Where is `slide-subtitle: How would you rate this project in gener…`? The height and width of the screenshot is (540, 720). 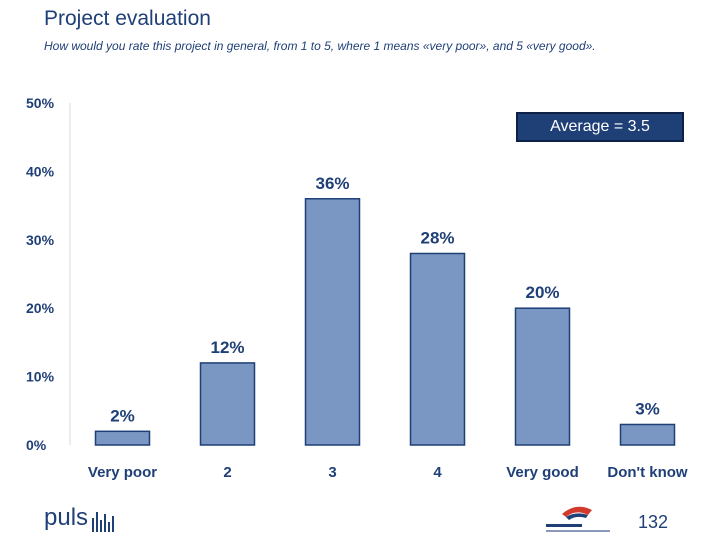 slide-subtitle: How would you rate this project in gener… is located at coordinates (320, 46).